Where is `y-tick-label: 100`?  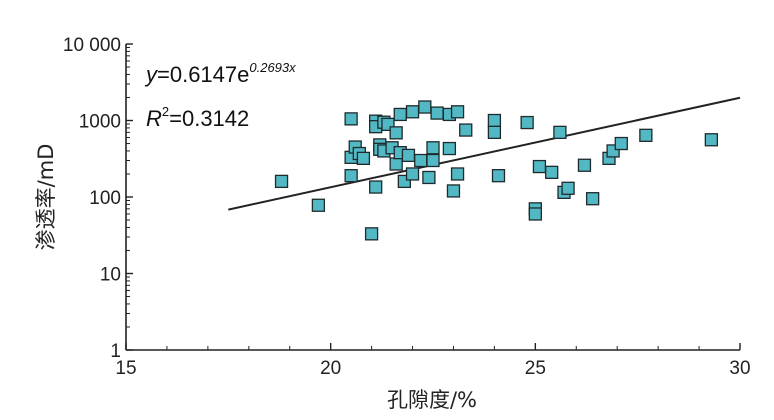 y-tick-label: 100 is located at coordinates (105, 198).